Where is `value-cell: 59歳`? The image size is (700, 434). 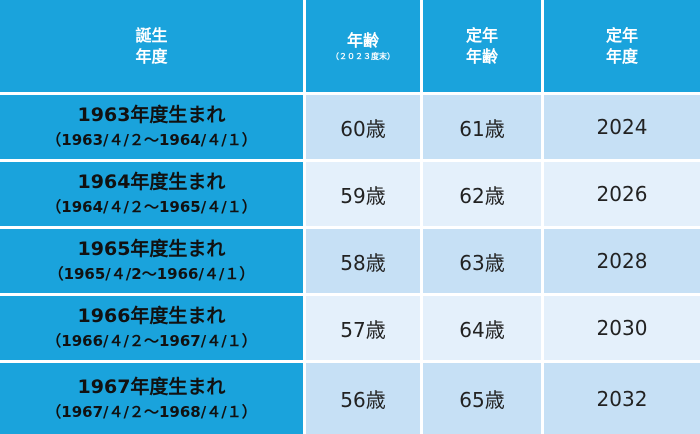
value-cell: 59歳 is located at coordinates (363, 194).